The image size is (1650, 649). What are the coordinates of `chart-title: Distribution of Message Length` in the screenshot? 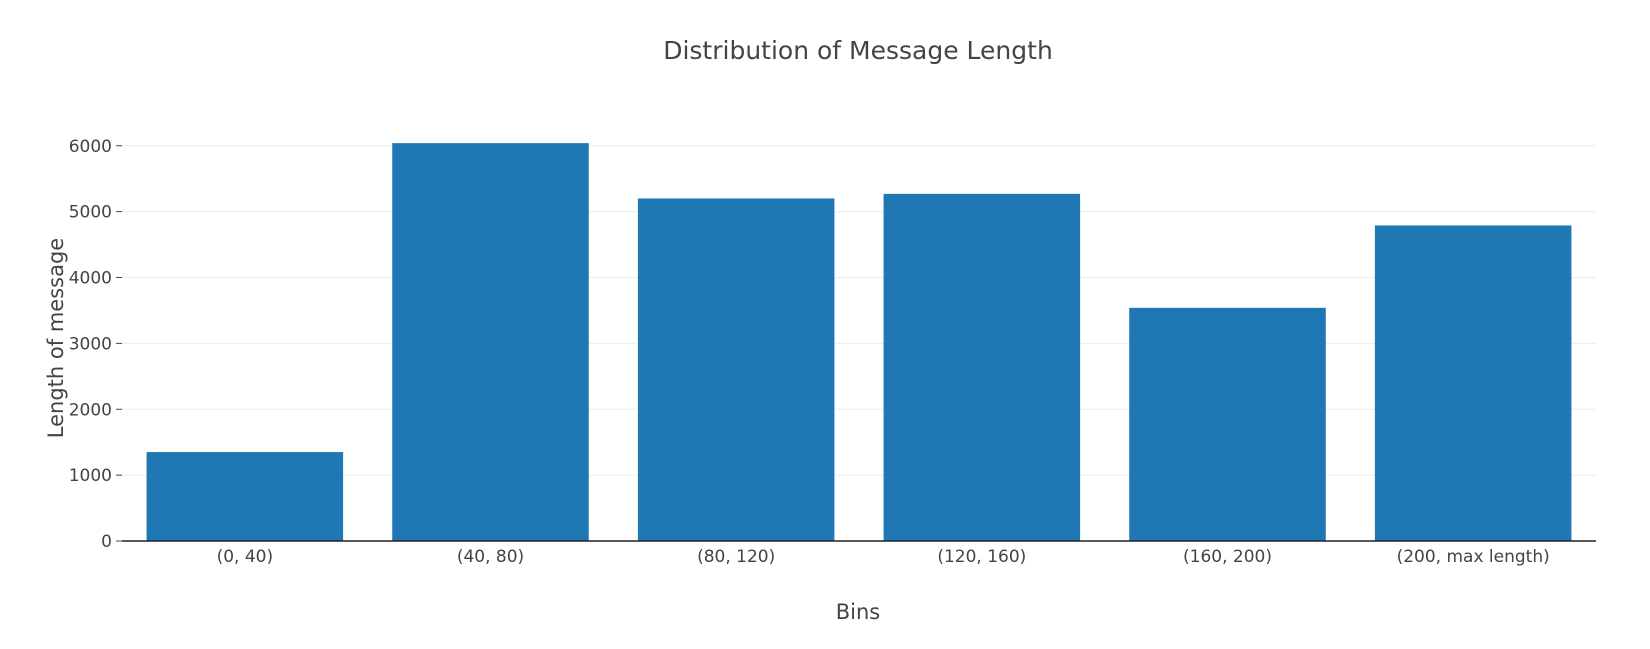 It's located at (858, 50).